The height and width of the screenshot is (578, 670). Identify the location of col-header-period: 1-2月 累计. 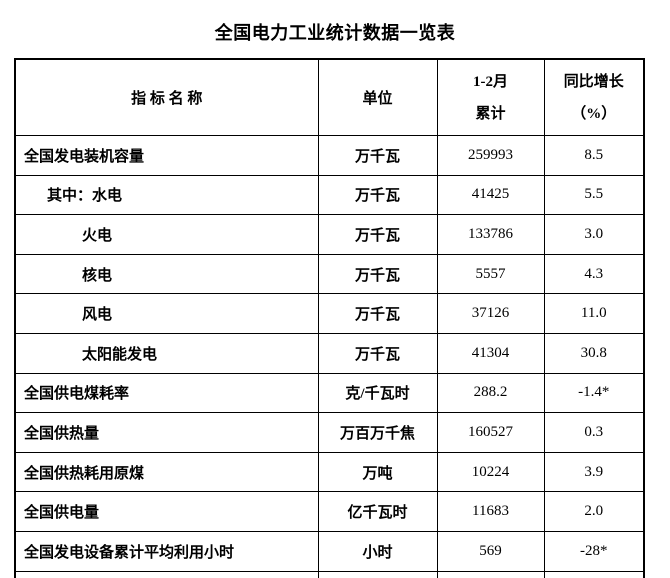
(490, 97).